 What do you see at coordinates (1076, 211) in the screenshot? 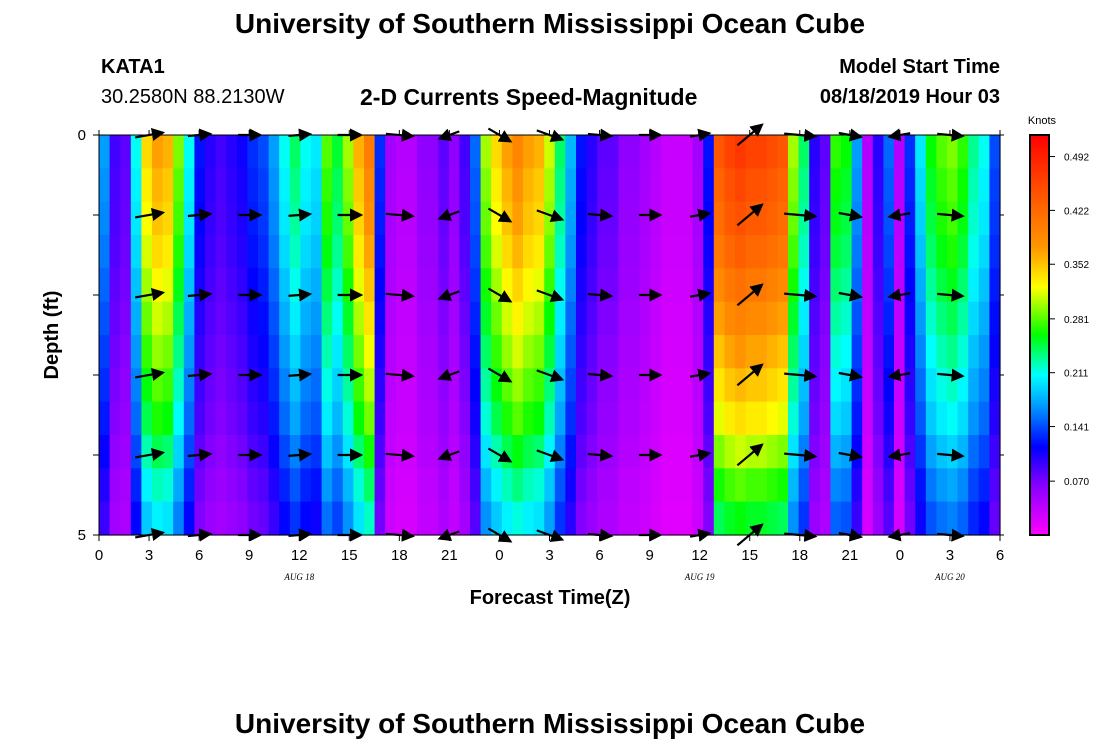
I see `colorbar-tick-label: 0.422` at bounding box center [1076, 211].